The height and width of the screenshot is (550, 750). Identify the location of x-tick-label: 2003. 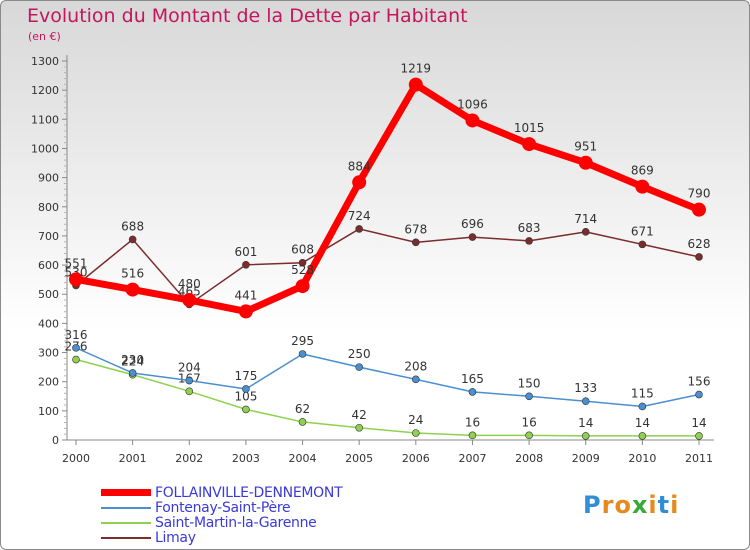
(246, 458).